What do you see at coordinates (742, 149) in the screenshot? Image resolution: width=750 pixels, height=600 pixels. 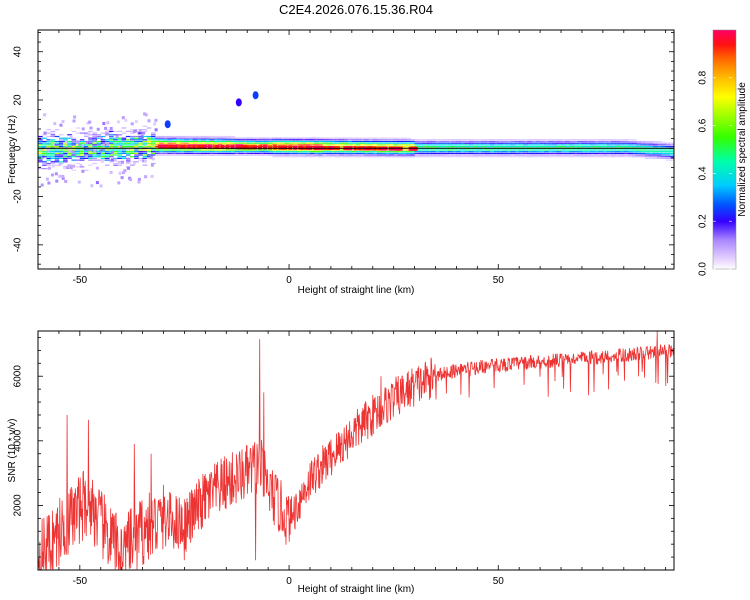 I see `colorbar-label: Normalized spectral amplitude` at bounding box center [742, 149].